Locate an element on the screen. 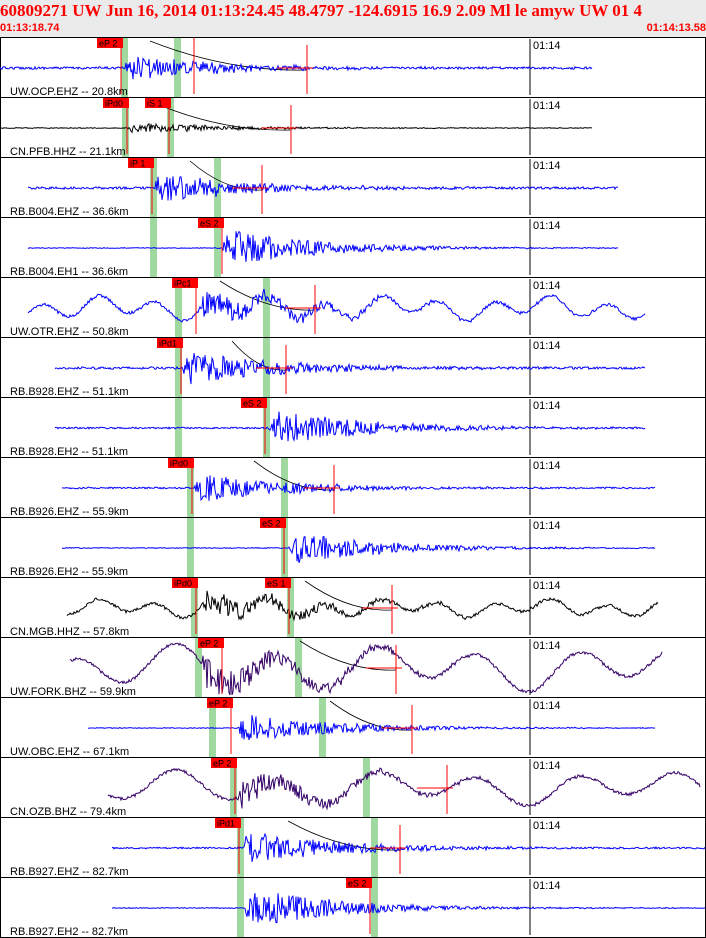  channel-row: 01:14 eP 2 UW.FORK.BHZ -- 59.9km is located at coordinates (353, 668).